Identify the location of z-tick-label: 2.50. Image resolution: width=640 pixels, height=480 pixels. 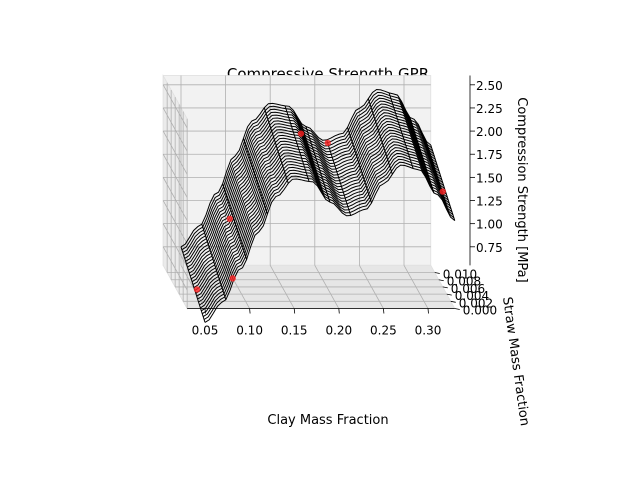
(489, 86).